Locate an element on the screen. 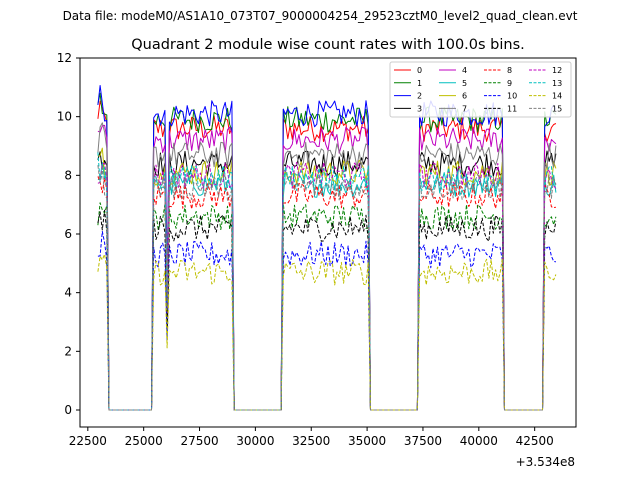 This screenshot has height=480, width=640. x-tick-label: 25000 is located at coordinates (144, 441).